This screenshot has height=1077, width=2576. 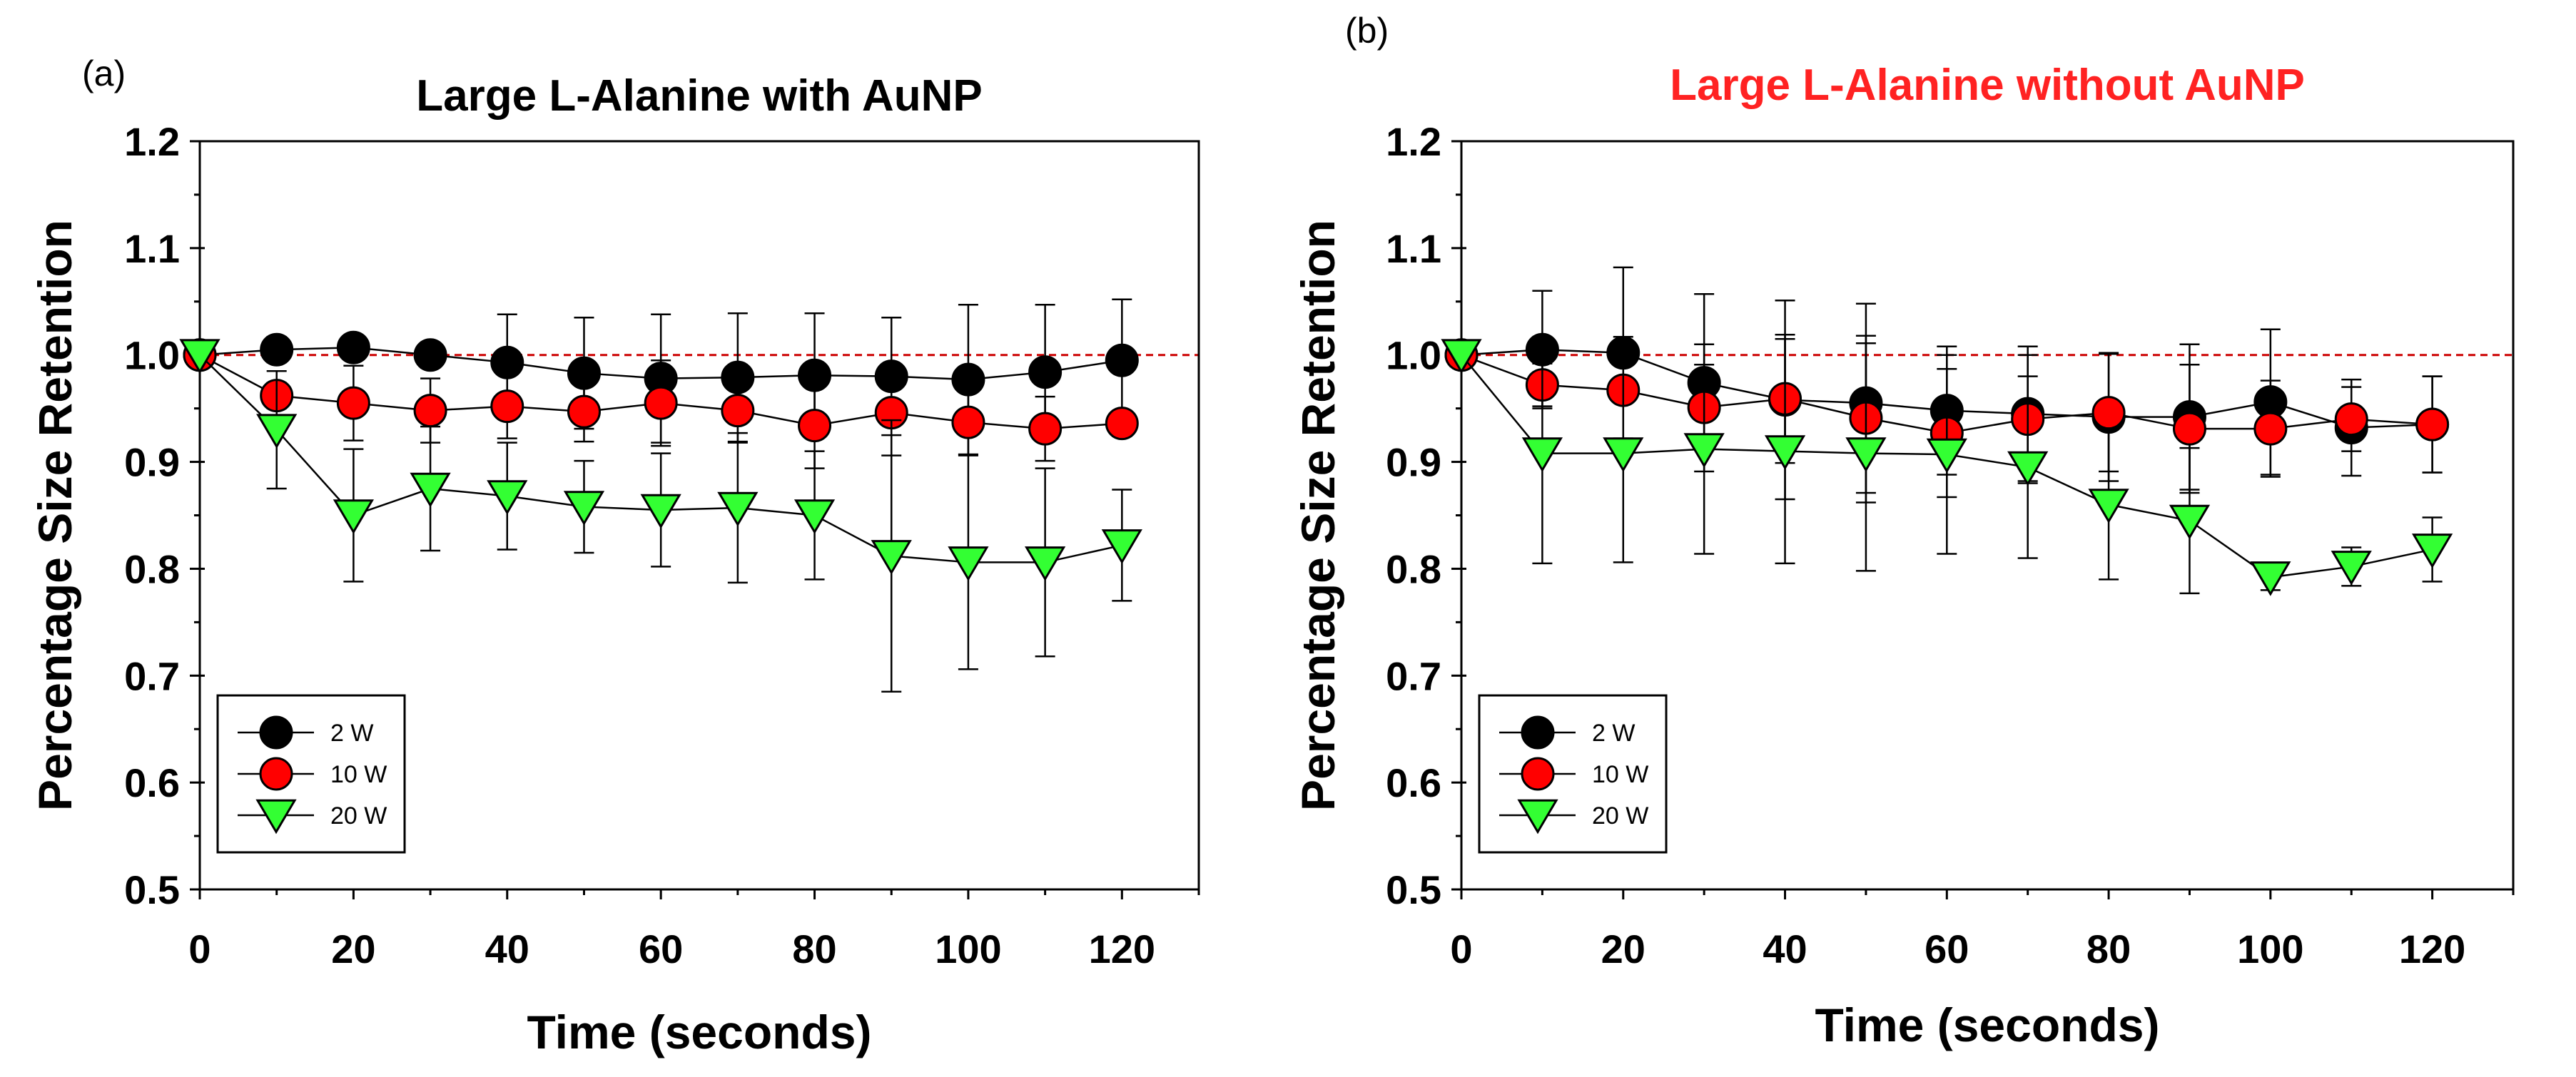 I want to click on x-tick-label: 100, so click(x=2270, y=949).